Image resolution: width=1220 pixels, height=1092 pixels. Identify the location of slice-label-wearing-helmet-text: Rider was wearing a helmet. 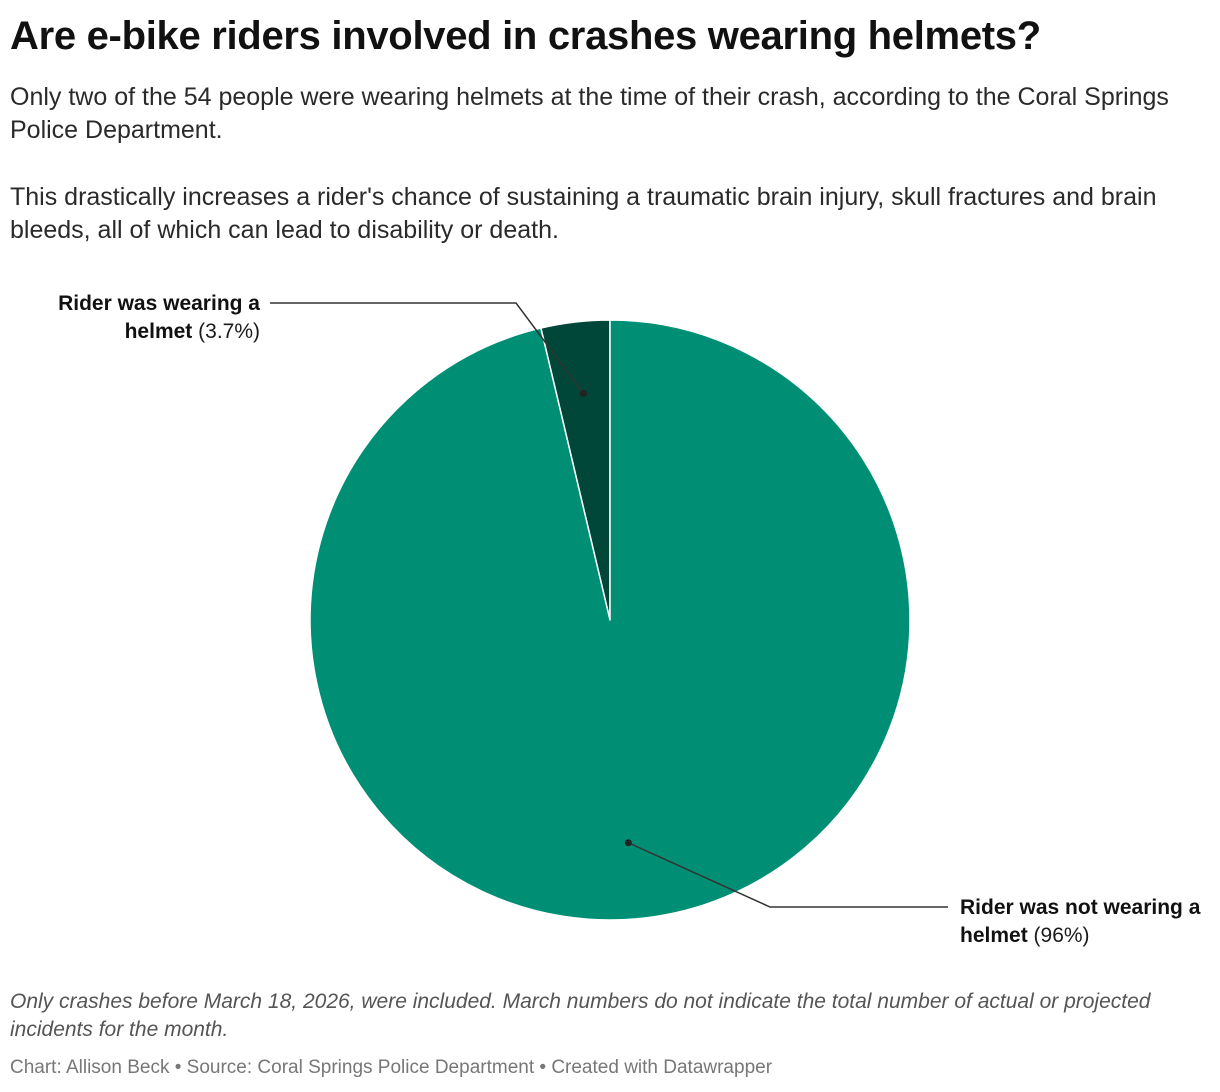
(159, 317).